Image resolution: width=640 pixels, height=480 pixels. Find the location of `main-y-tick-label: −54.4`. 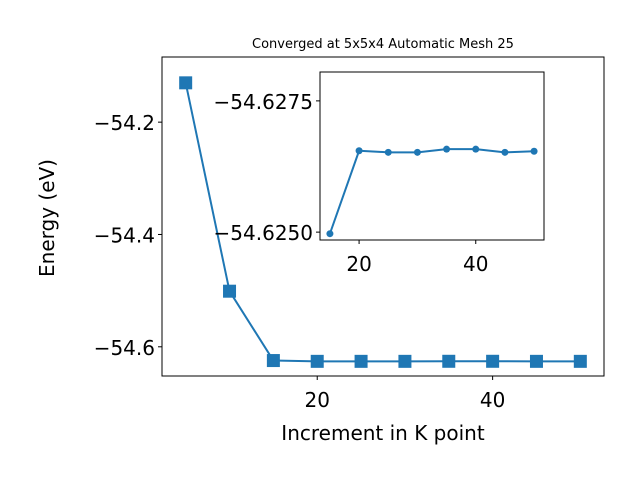

main-y-tick-label: −54.4 is located at coordinates (124, 235).